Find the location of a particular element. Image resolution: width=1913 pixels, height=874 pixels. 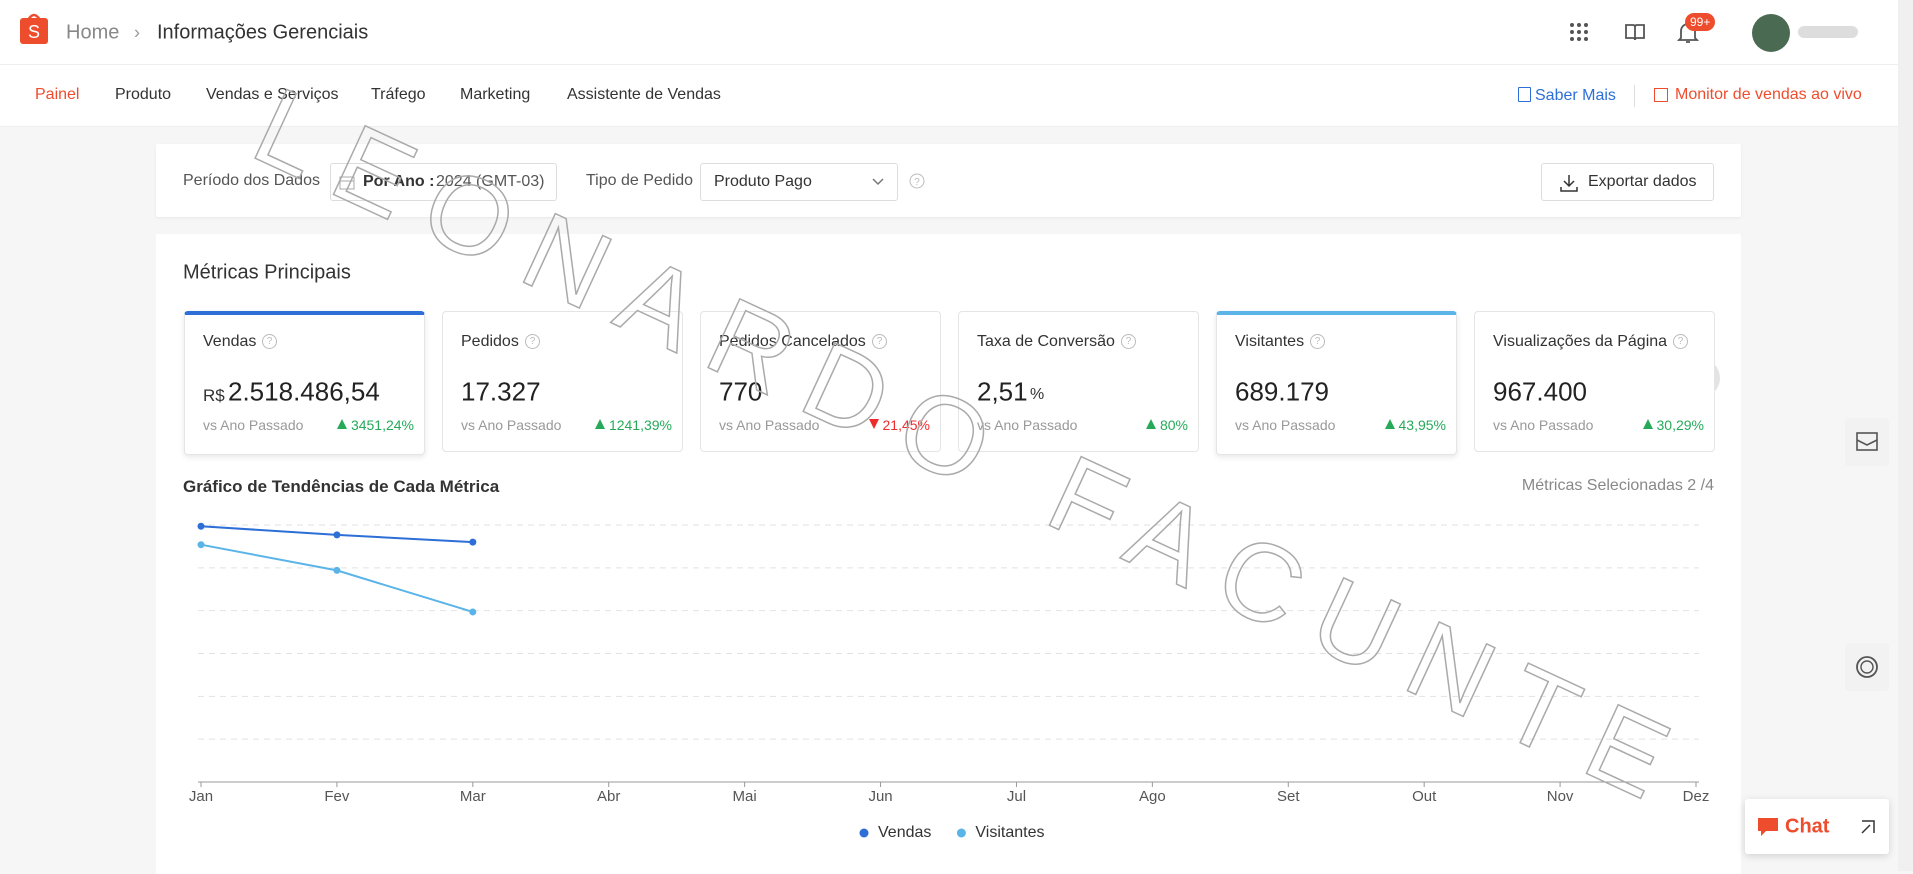

metric-card: Taxa de Conversão? 2,51% vs Ano Passado 80% is located at coordinates (1078, 381).